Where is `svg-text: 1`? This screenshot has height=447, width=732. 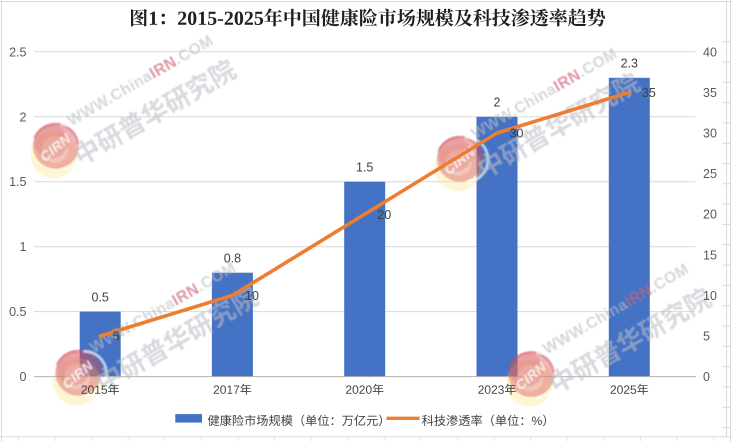 svg-text: 1 is located at coordinates (23, 247).